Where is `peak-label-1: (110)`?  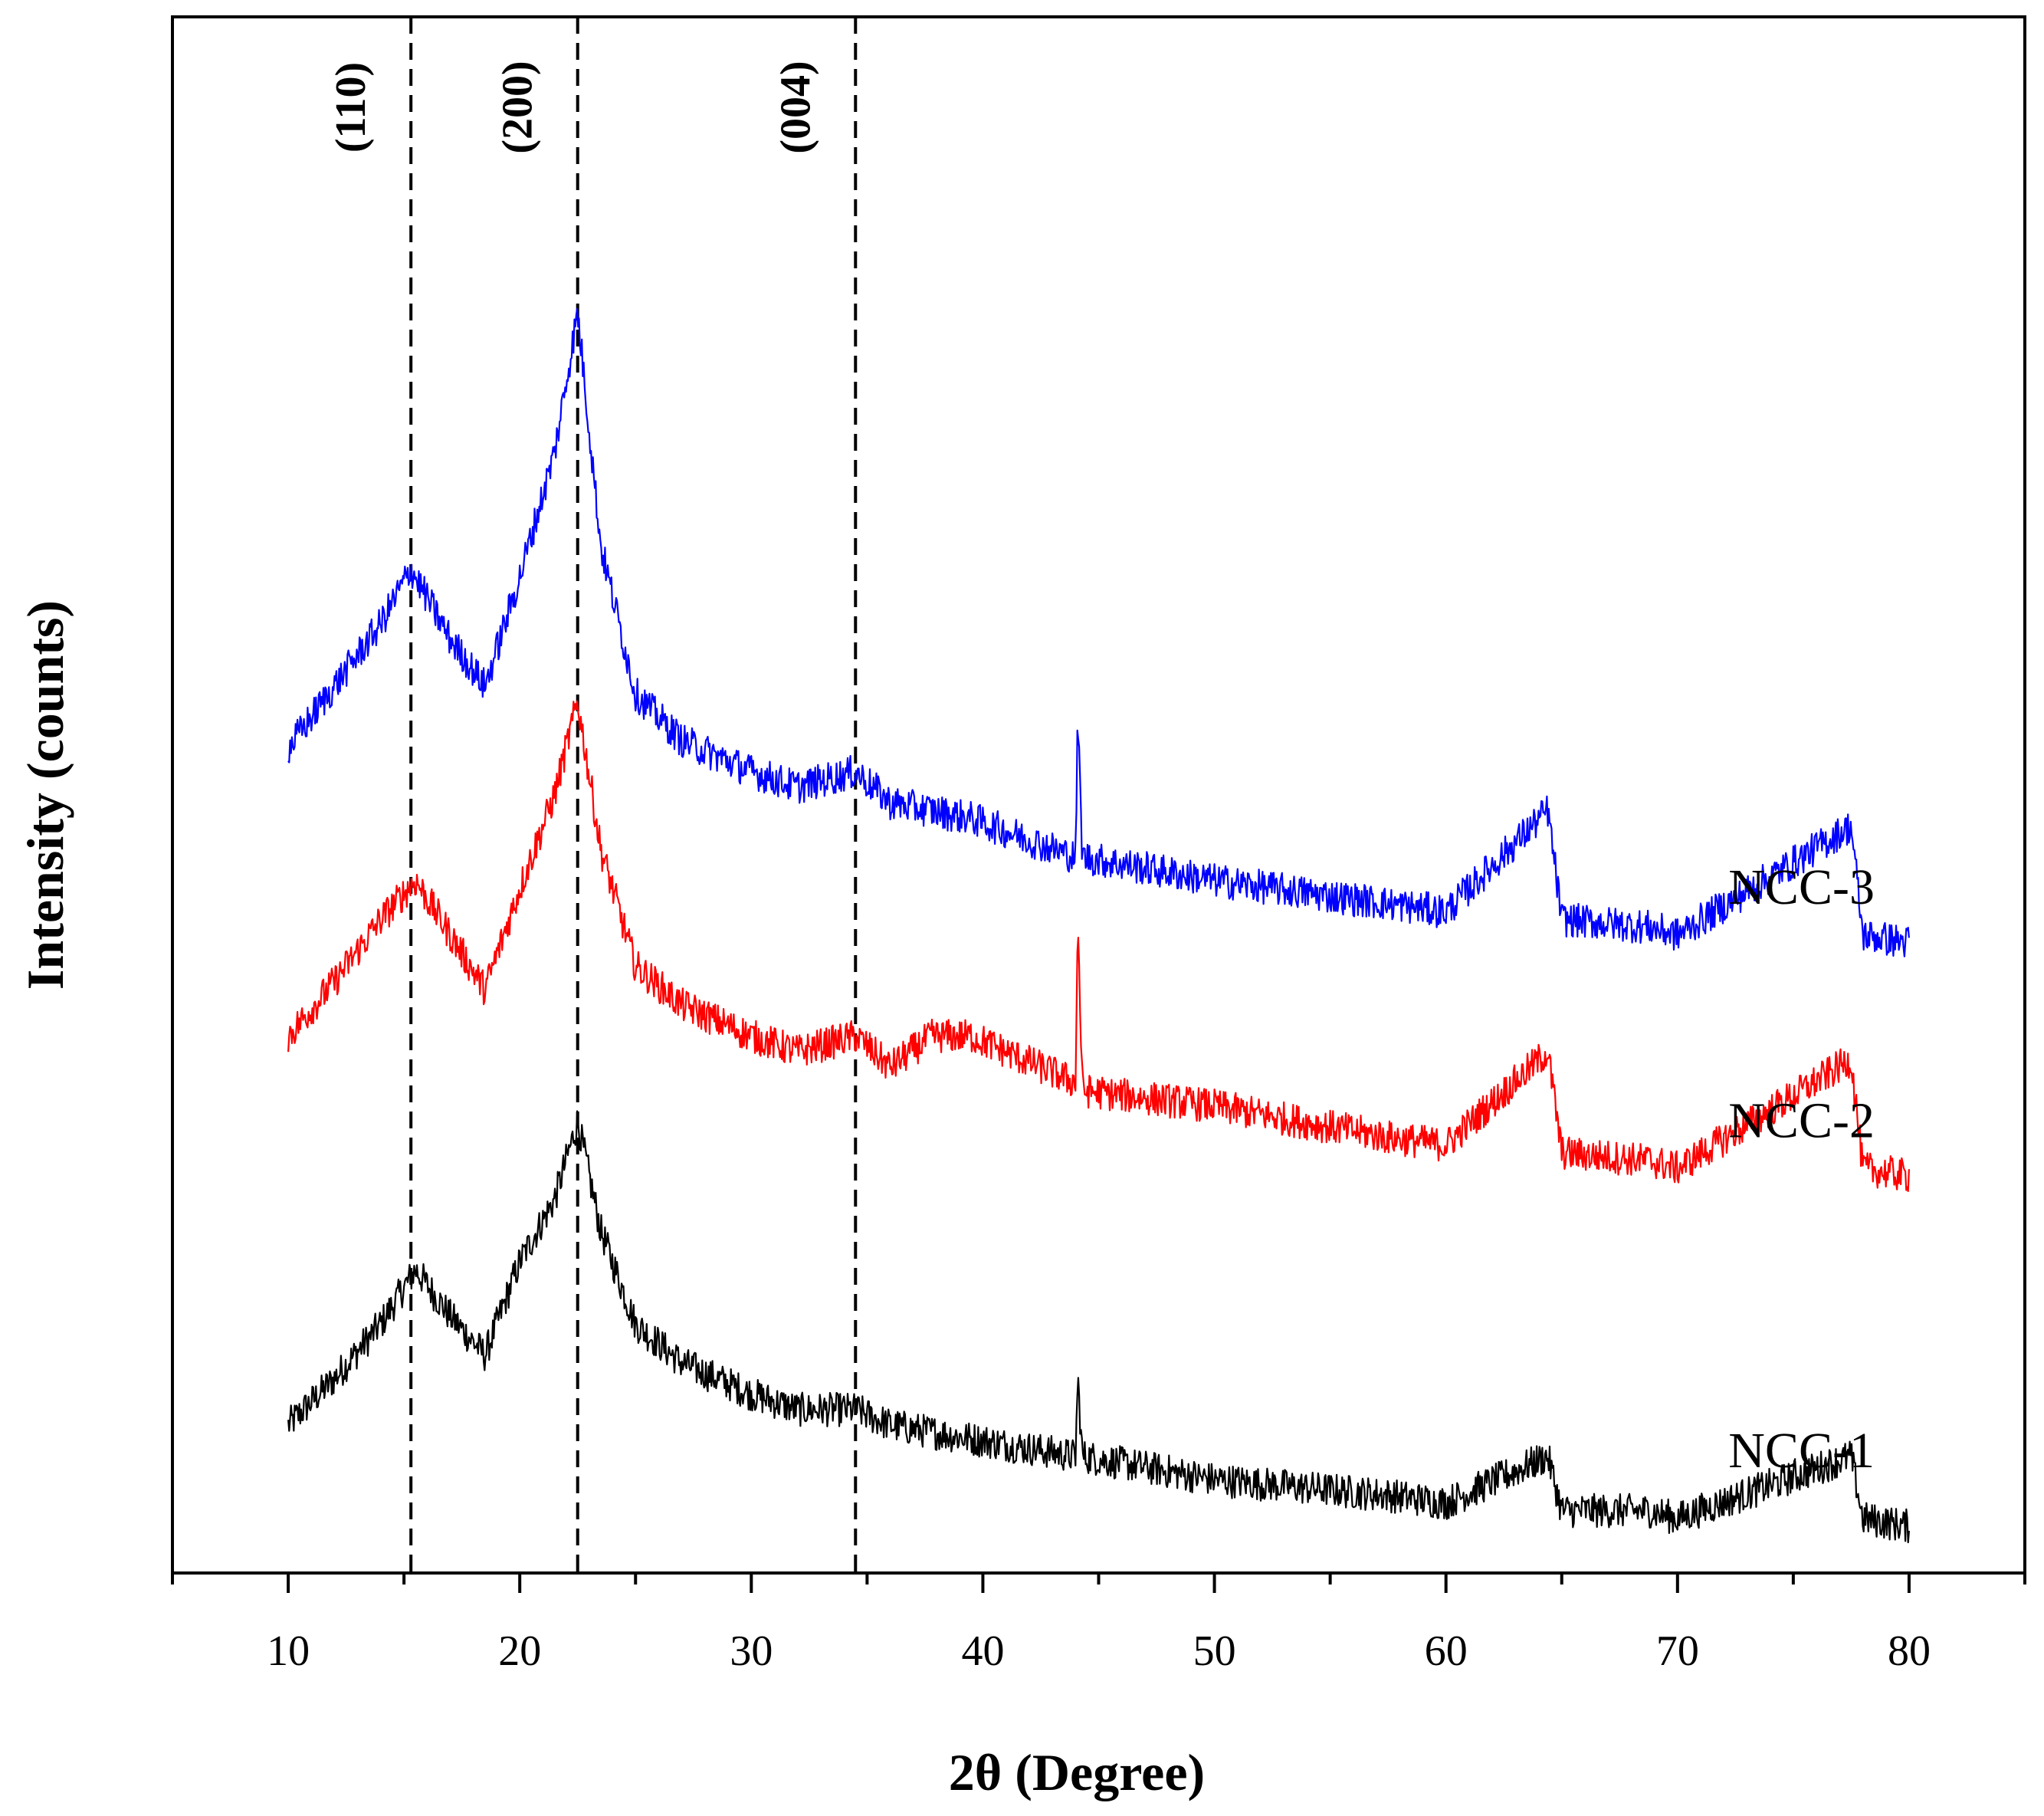 peak-label-1: (110) is located at coordinates (351, 107).